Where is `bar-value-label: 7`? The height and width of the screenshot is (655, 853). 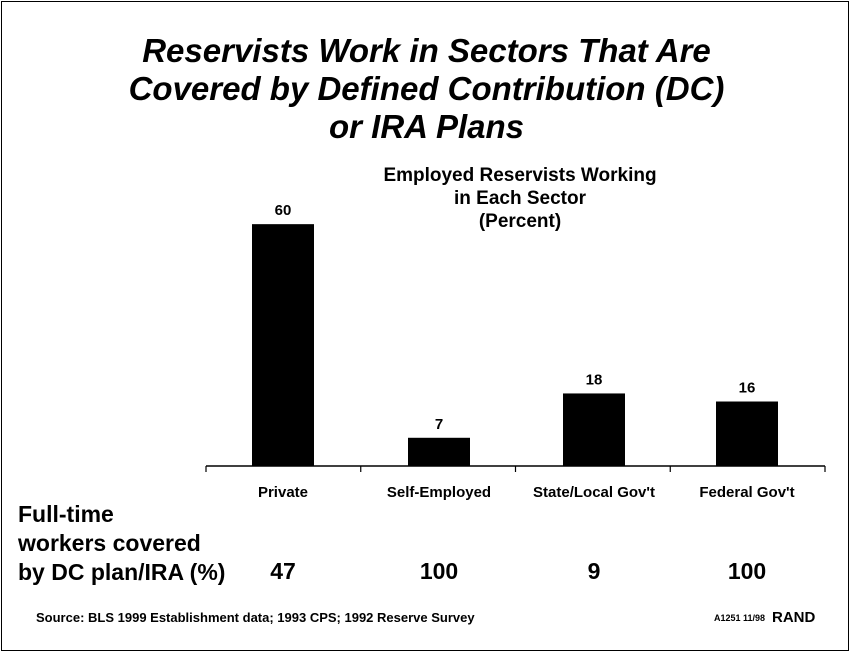
bar-value-label: 7 is located at coordinates (439, 424).